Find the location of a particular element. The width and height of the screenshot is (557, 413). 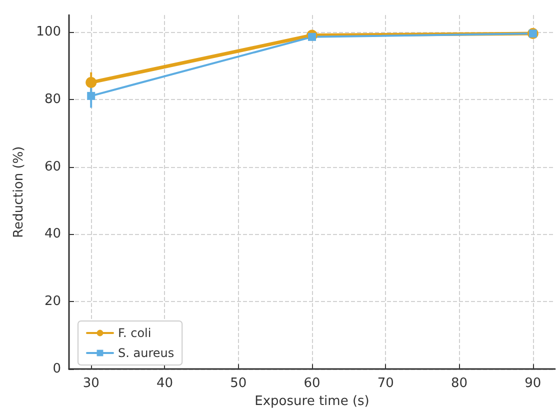

legend-label: F. coli is located at coordinates (135, 333).